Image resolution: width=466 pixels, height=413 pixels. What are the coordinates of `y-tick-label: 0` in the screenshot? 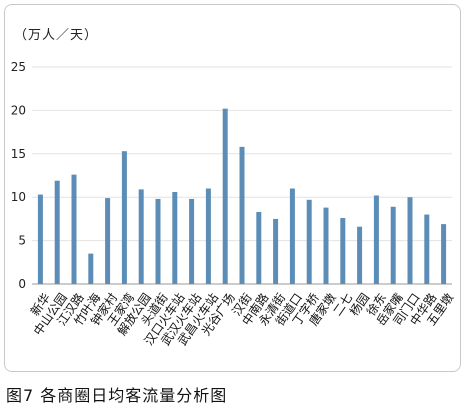 It's located at (22, 284).